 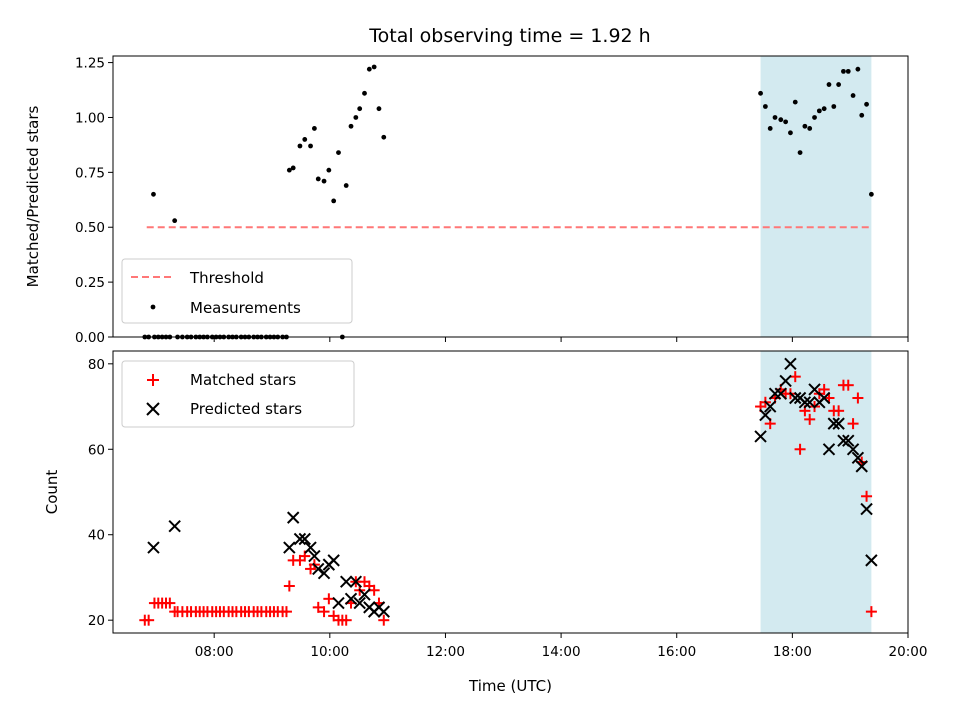 I want to click on legend-predicted-swatch, so click(x=153, y=409).